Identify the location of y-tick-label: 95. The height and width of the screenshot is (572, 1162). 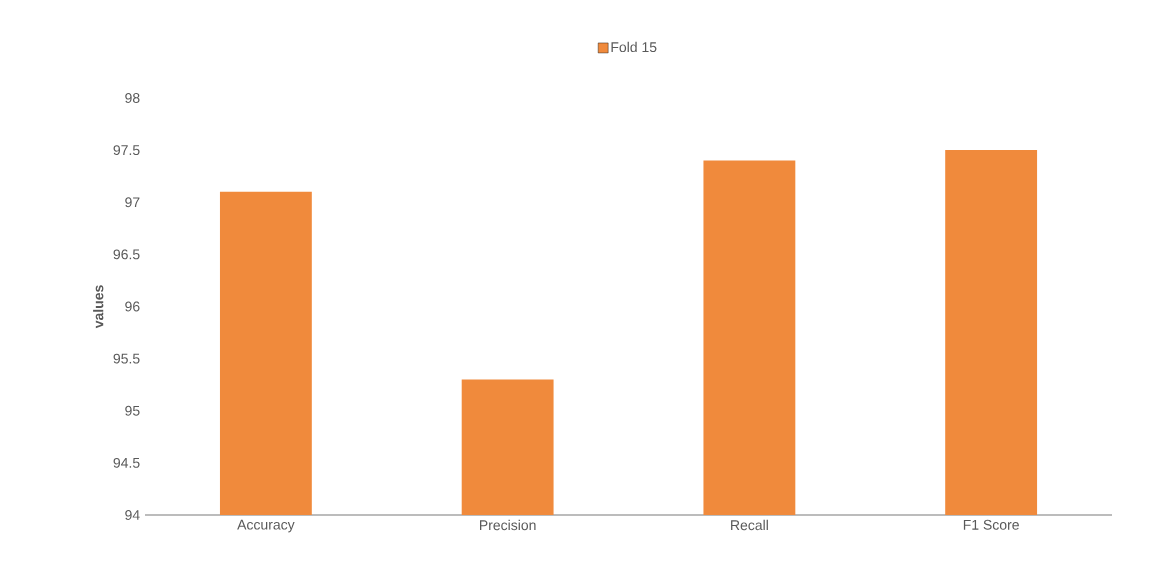
(132, 410).